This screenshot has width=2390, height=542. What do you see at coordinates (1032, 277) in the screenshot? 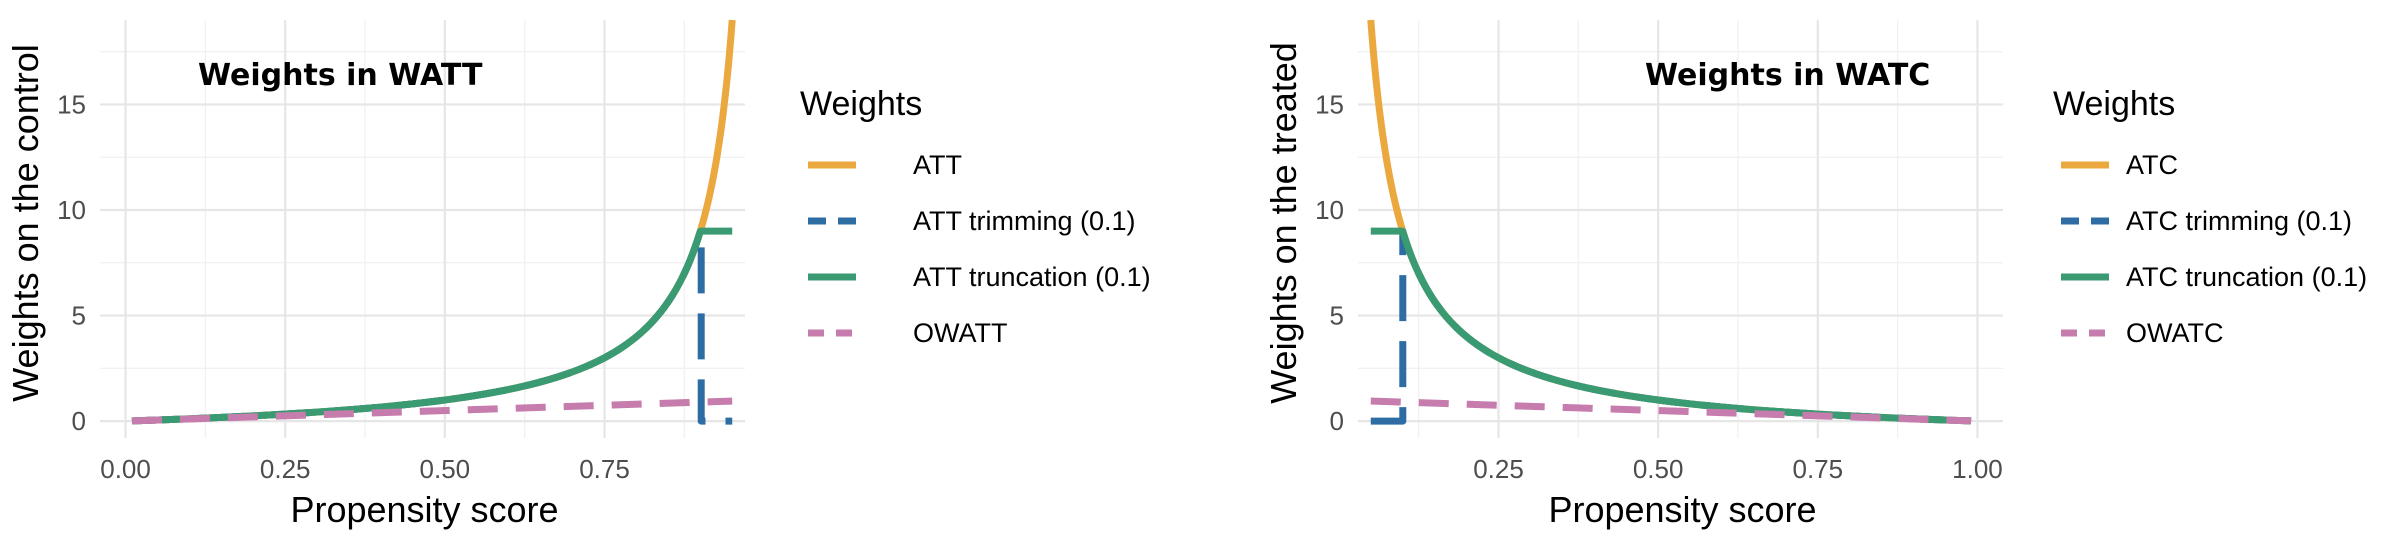
I see `legend-label: ATT truncation (0.1)` at bounding box center [1032, 277].